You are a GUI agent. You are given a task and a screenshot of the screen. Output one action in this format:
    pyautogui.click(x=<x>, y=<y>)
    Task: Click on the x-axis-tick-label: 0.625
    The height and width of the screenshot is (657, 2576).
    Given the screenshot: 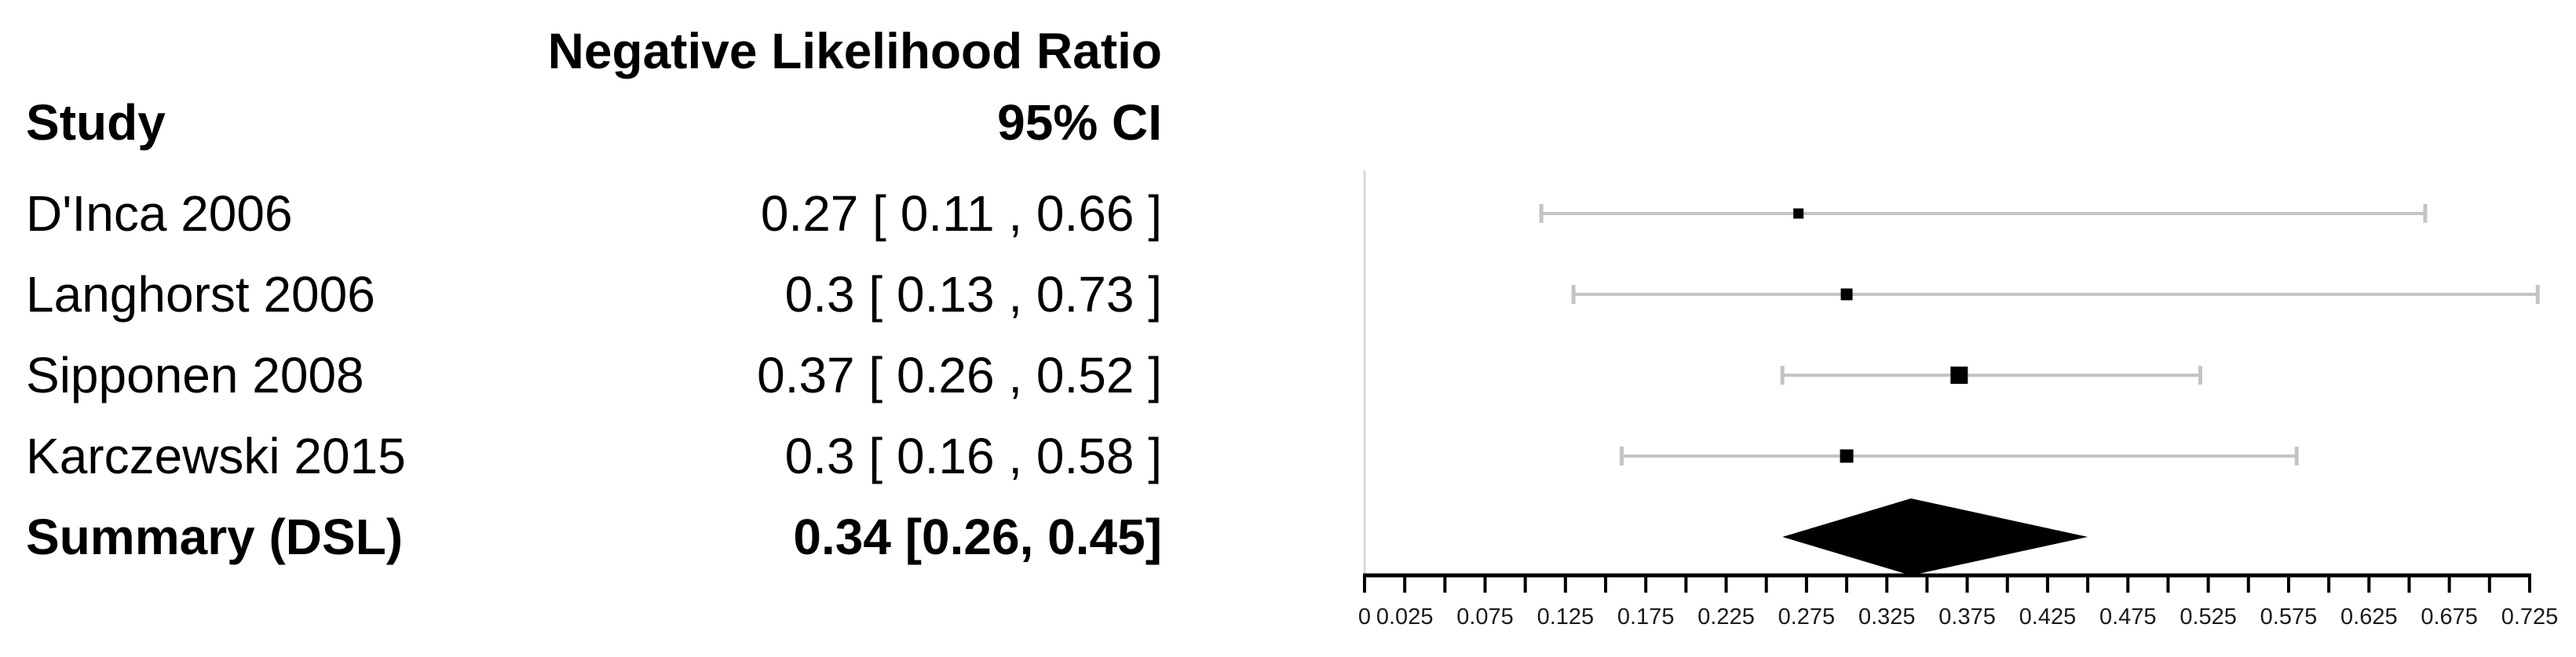 What is the action you would take?
    pyautogui.click(x=2369, y=617)
    